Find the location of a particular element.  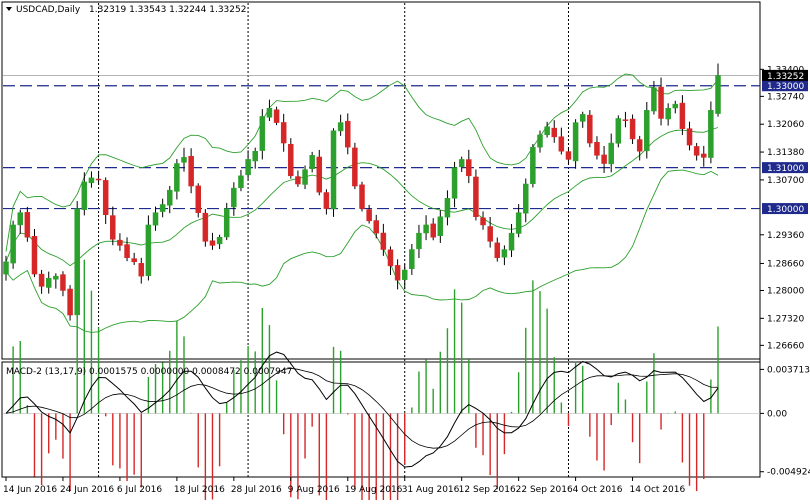

level-badge-label: 1.33000 is located at coordinates (785, 87).